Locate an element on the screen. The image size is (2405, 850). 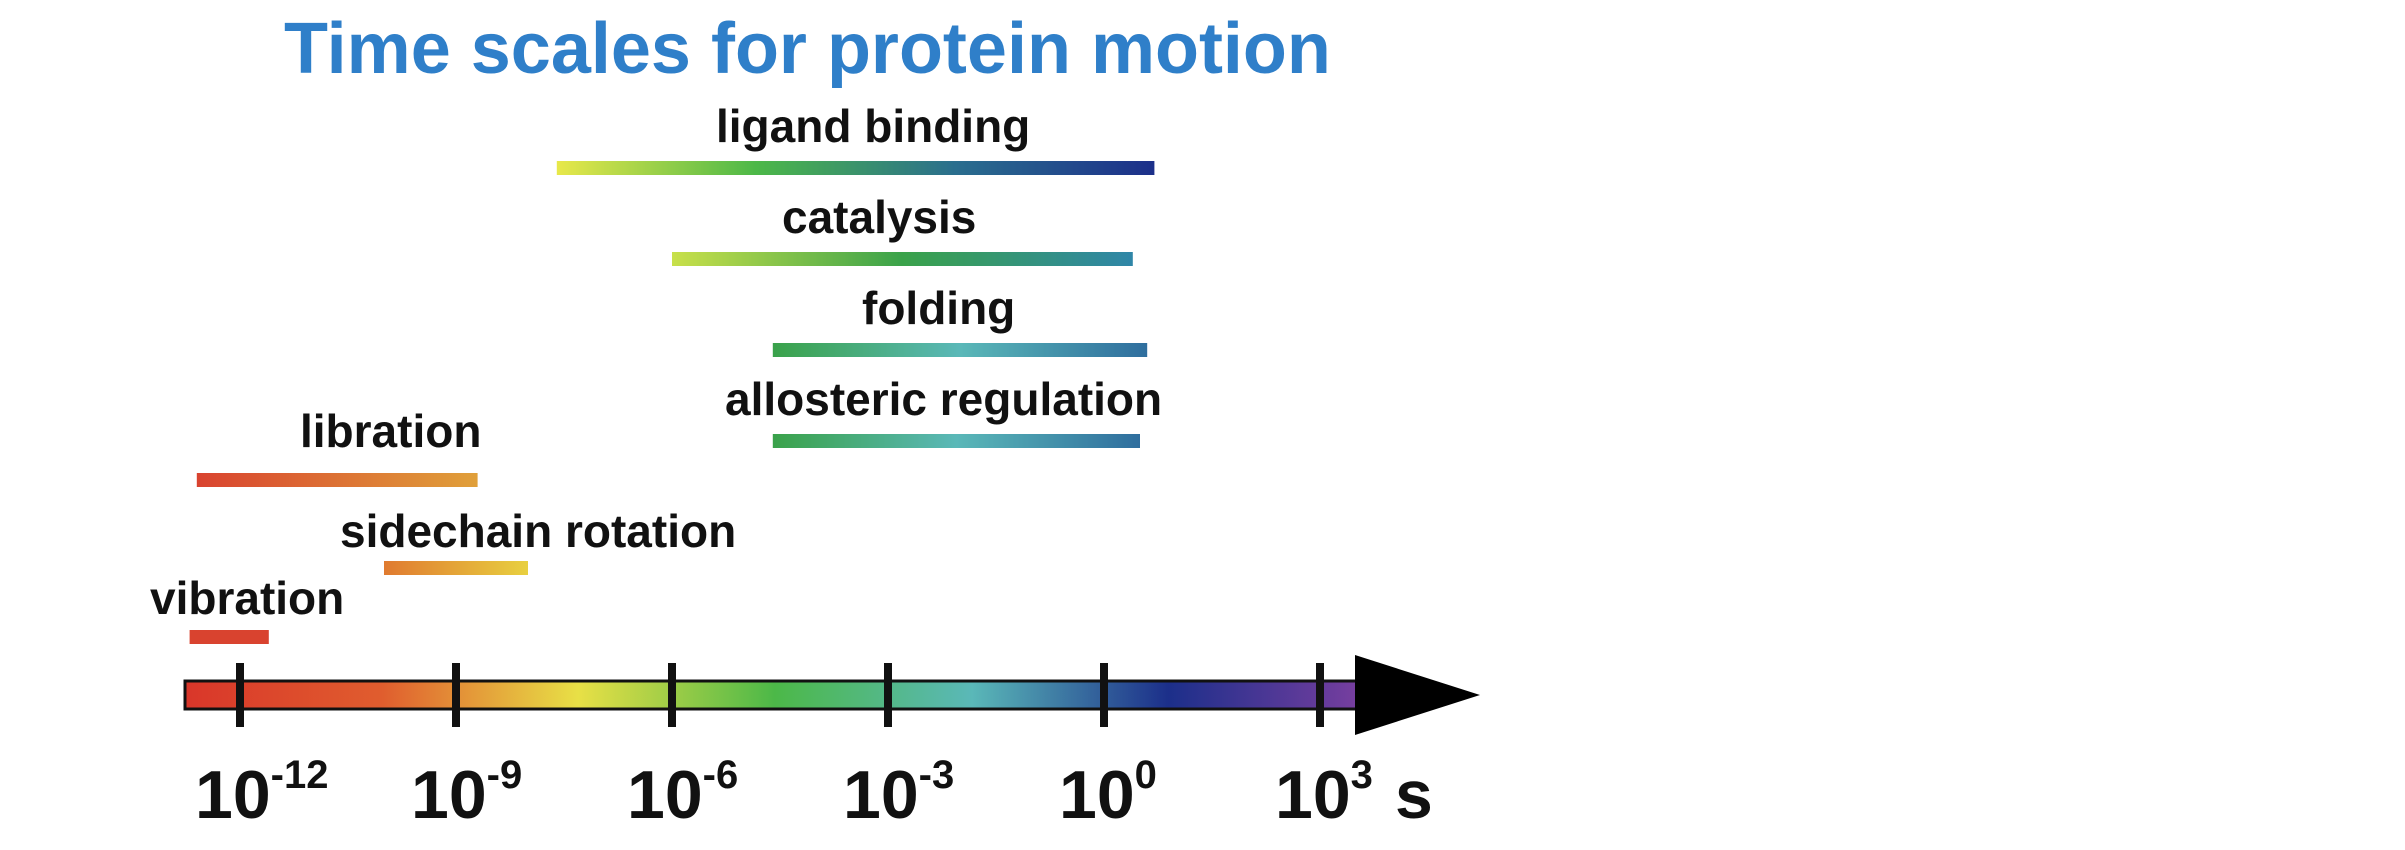
time-axis is located at coordinates (831, 695).